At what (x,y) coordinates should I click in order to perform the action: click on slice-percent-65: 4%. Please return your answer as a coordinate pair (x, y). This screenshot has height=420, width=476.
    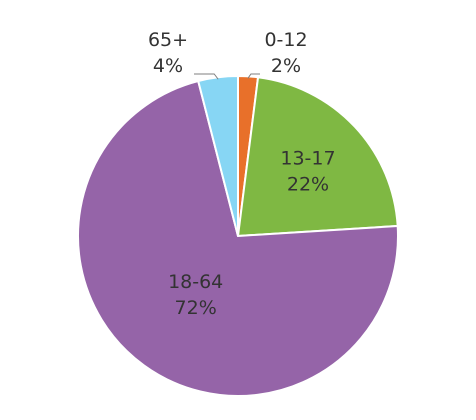
    Looking at the image, I should click on (168, 66).